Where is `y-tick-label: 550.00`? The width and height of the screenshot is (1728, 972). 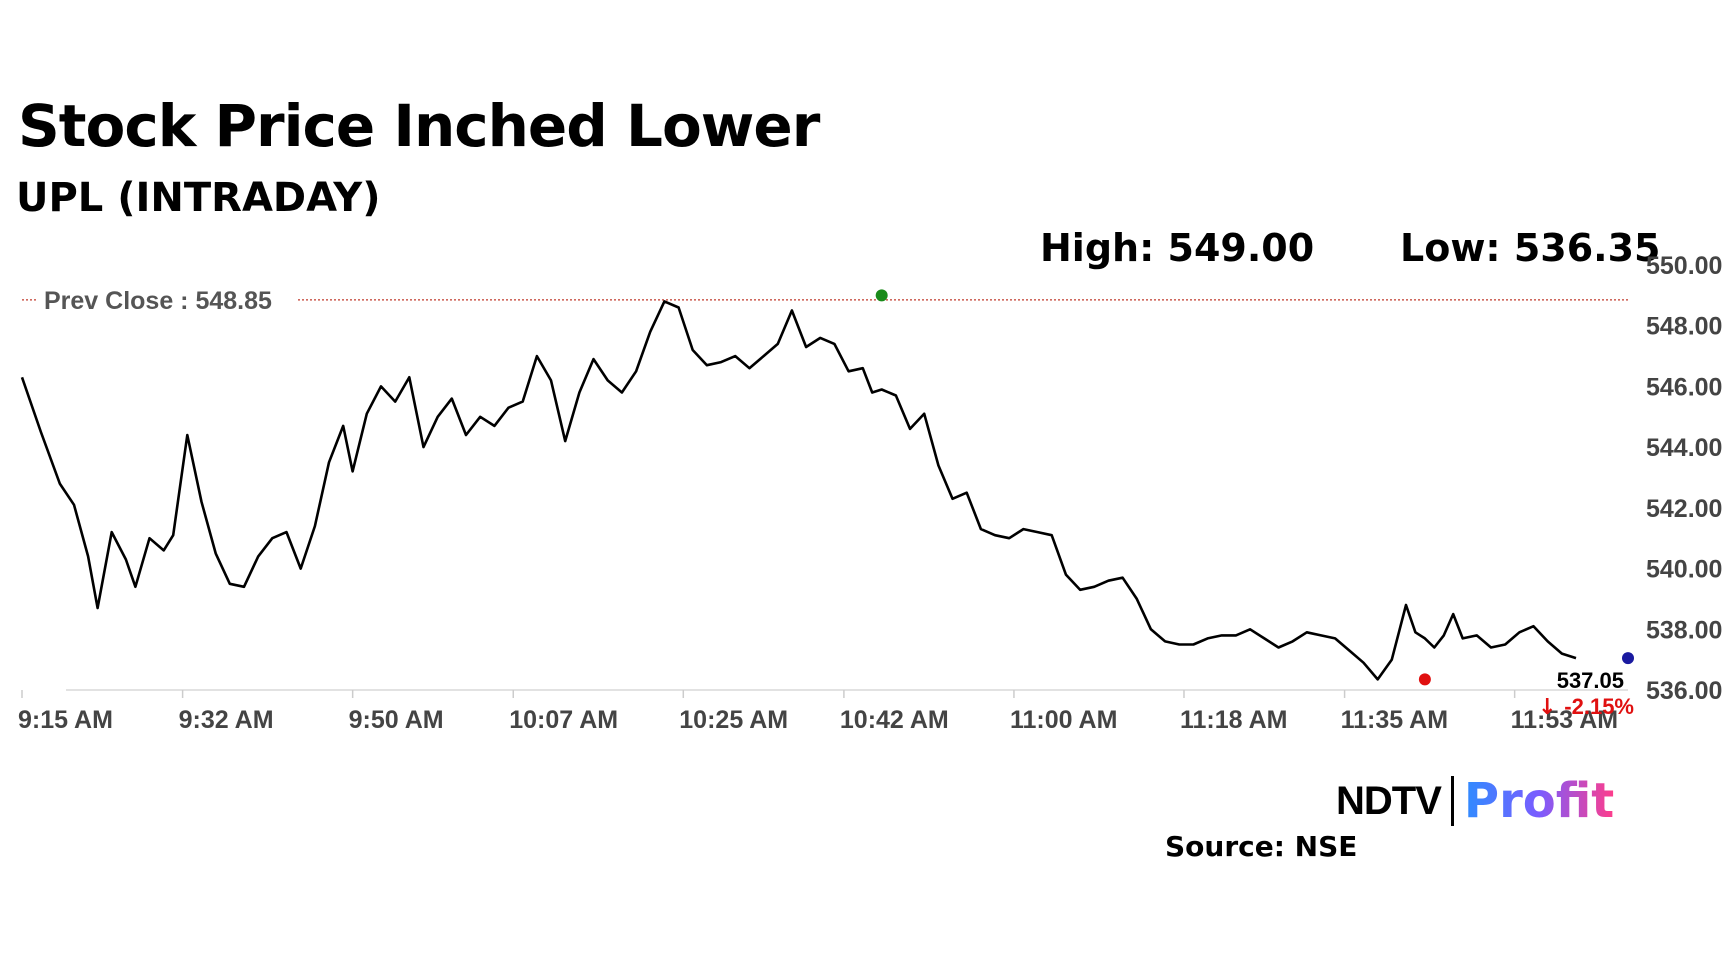 y-tick-label: 550.00 is located at coordinates (1684, 266).